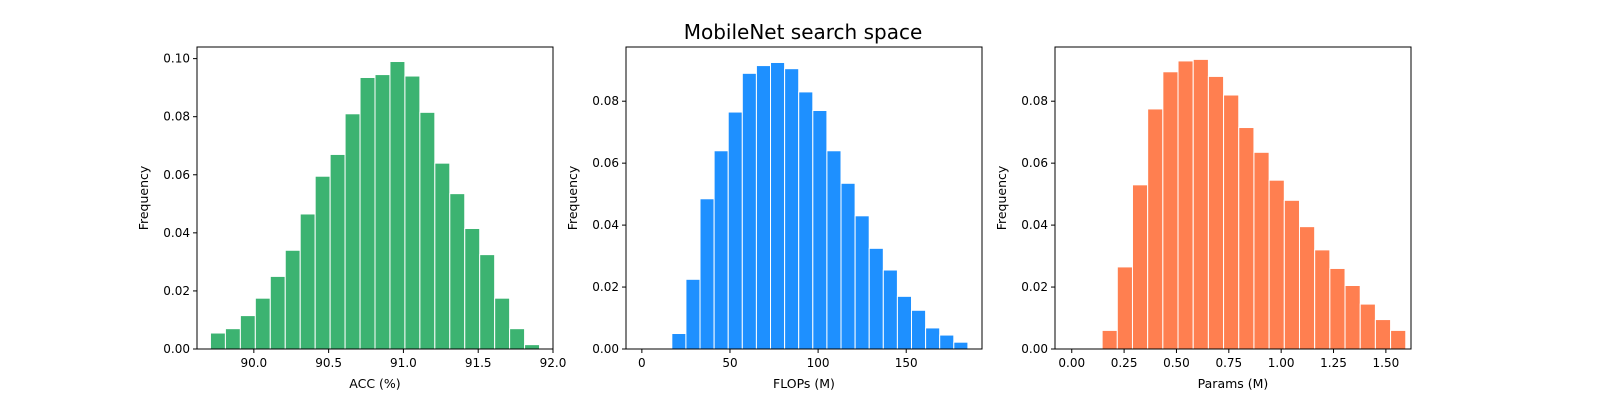 The width and height of the screenshot is (1600, 400). What do you see at coordinates (906, 363) in the screenshot?
I see `flops-xtick-label: 150` at bounding box center [906, 363].